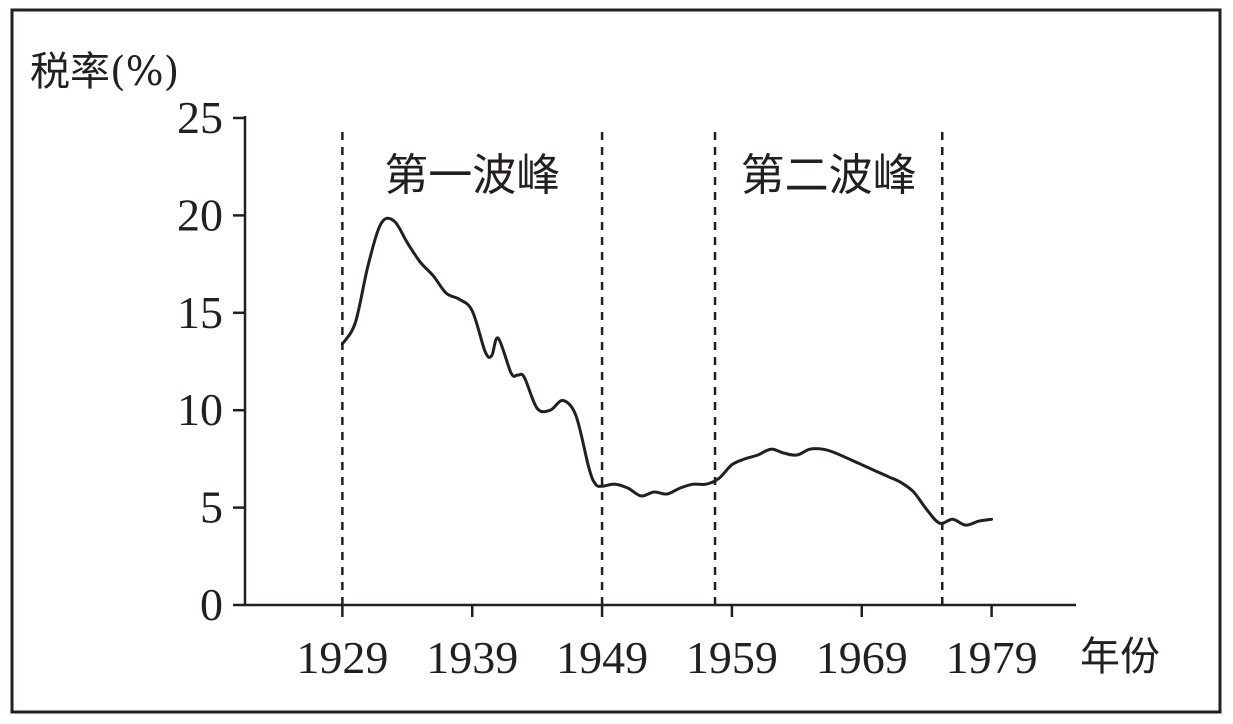 The image size is (1233, 724). What do you see at coordinates (1120, 657) in the screenshot?
I see `x-axis-title: 年份` at bounding box center [1120, 657].